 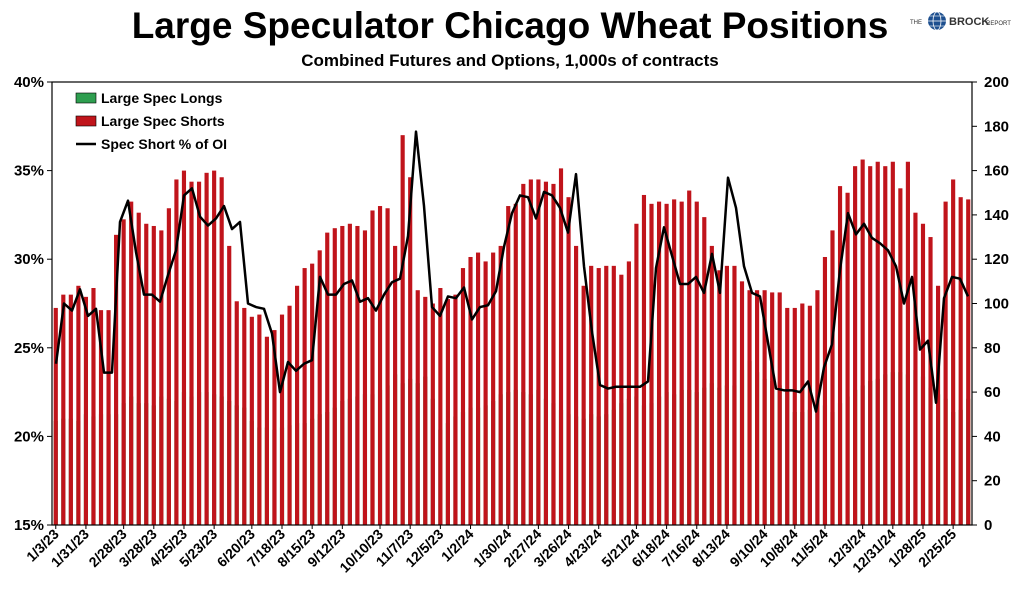 What do you see at coordinates (86, 121) in the screenshot?
I see `legend-swatch-shorts` at bounding box center [86, 121].